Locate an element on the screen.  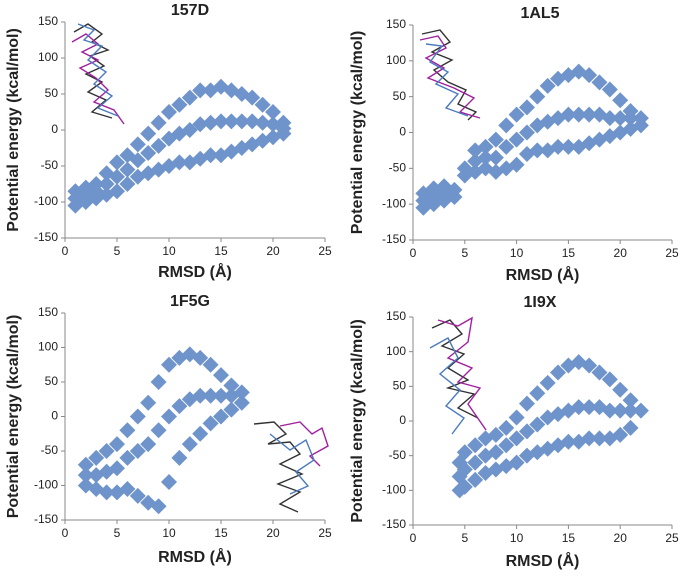
chart-title: 1I9X is located at coordinates (540, 302).